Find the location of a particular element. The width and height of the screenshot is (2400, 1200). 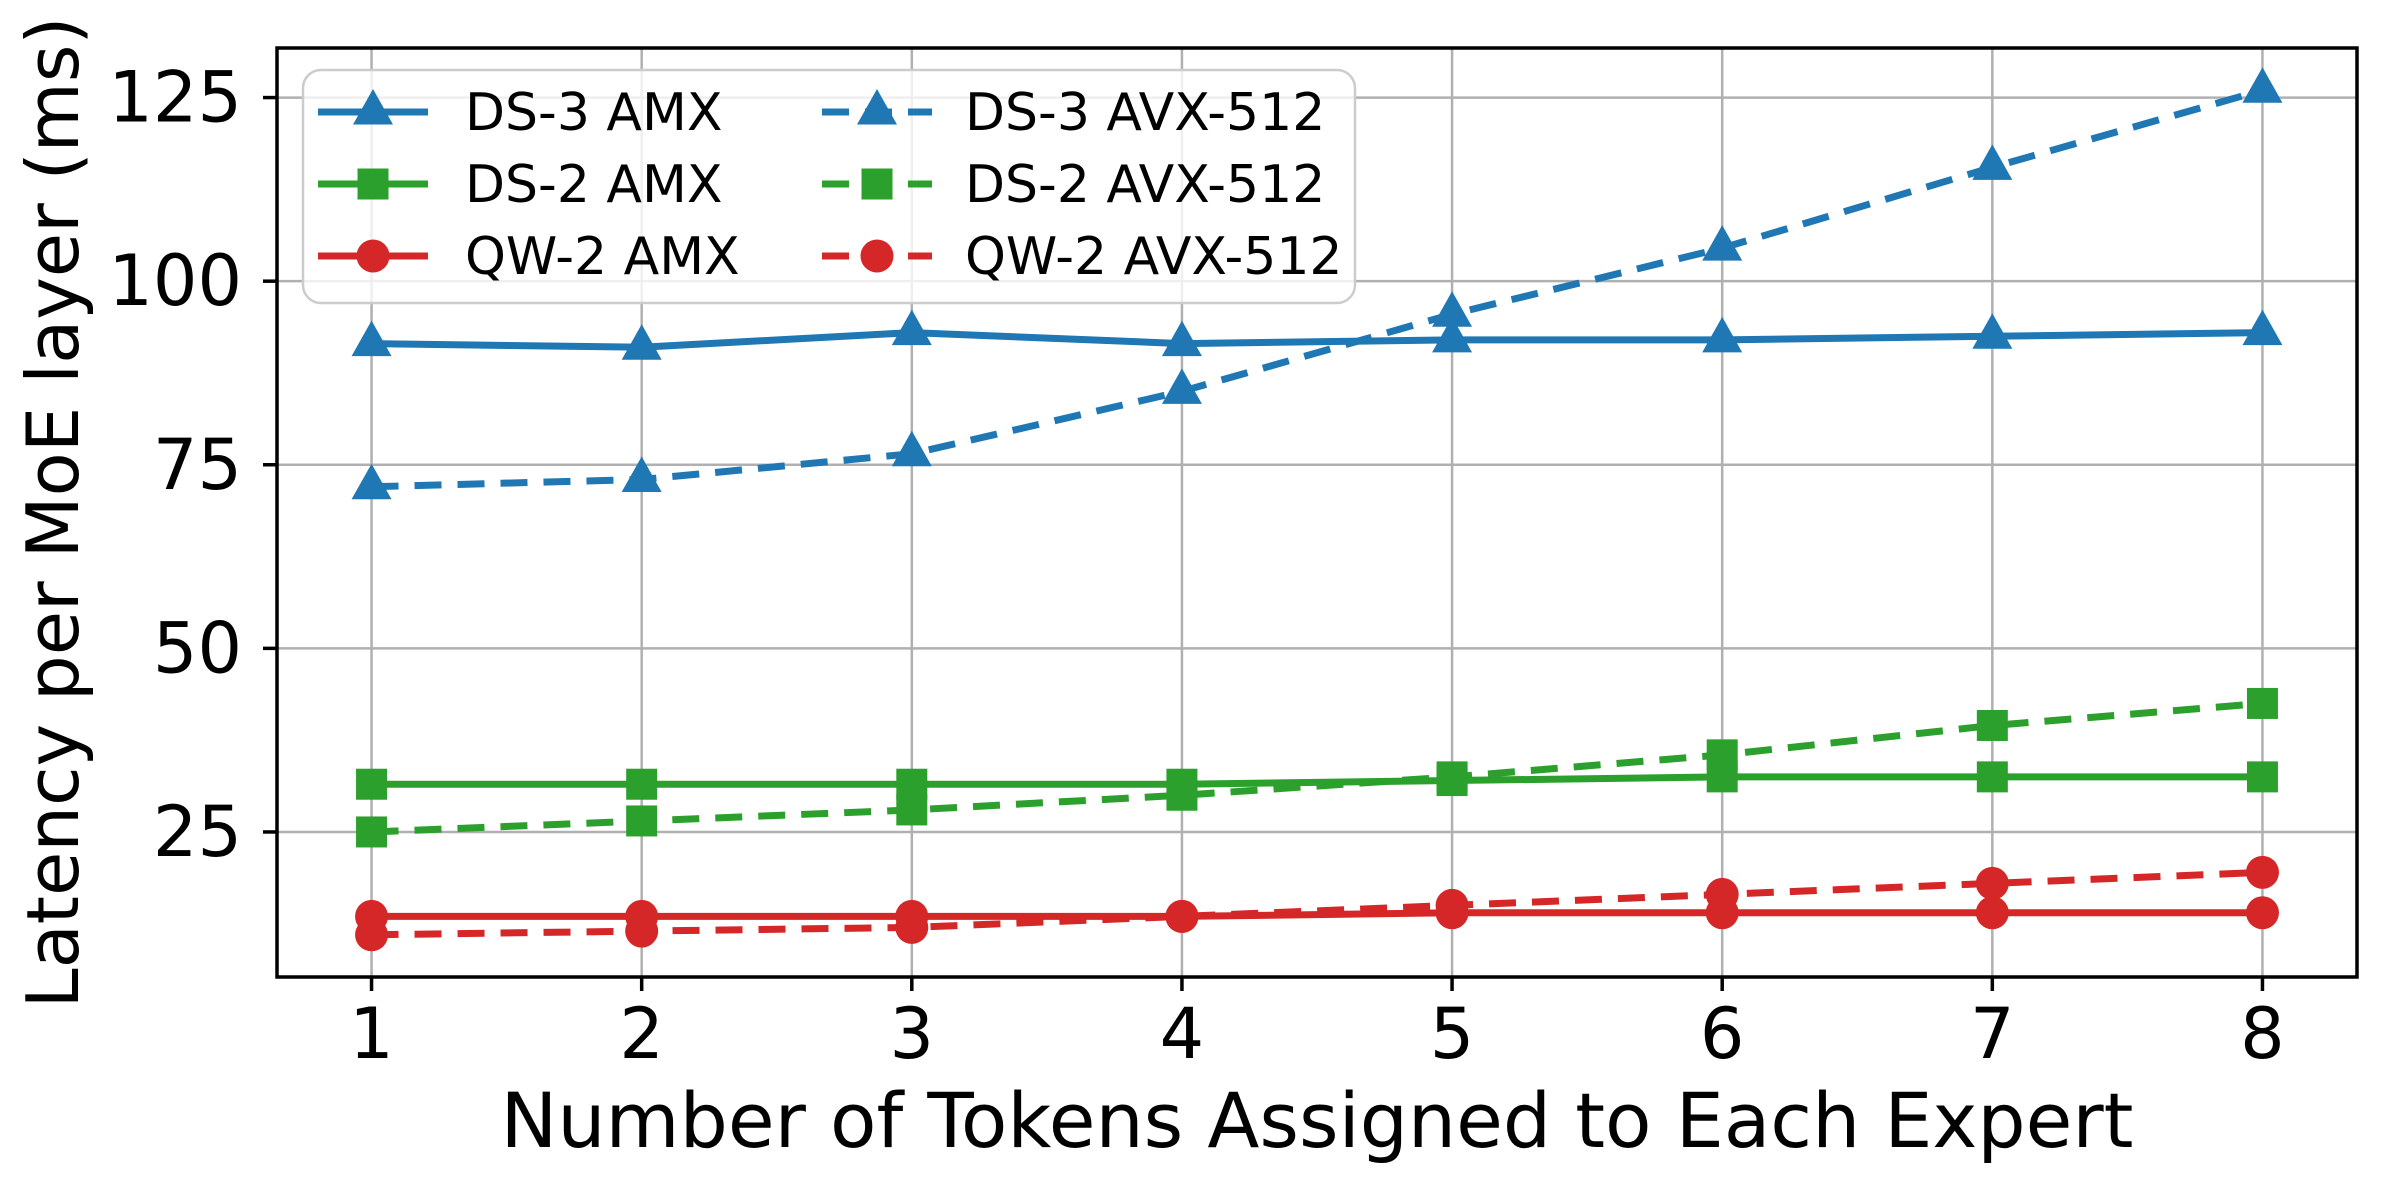

y-tick-label-50: 50 is located at coordinates (197, 648).